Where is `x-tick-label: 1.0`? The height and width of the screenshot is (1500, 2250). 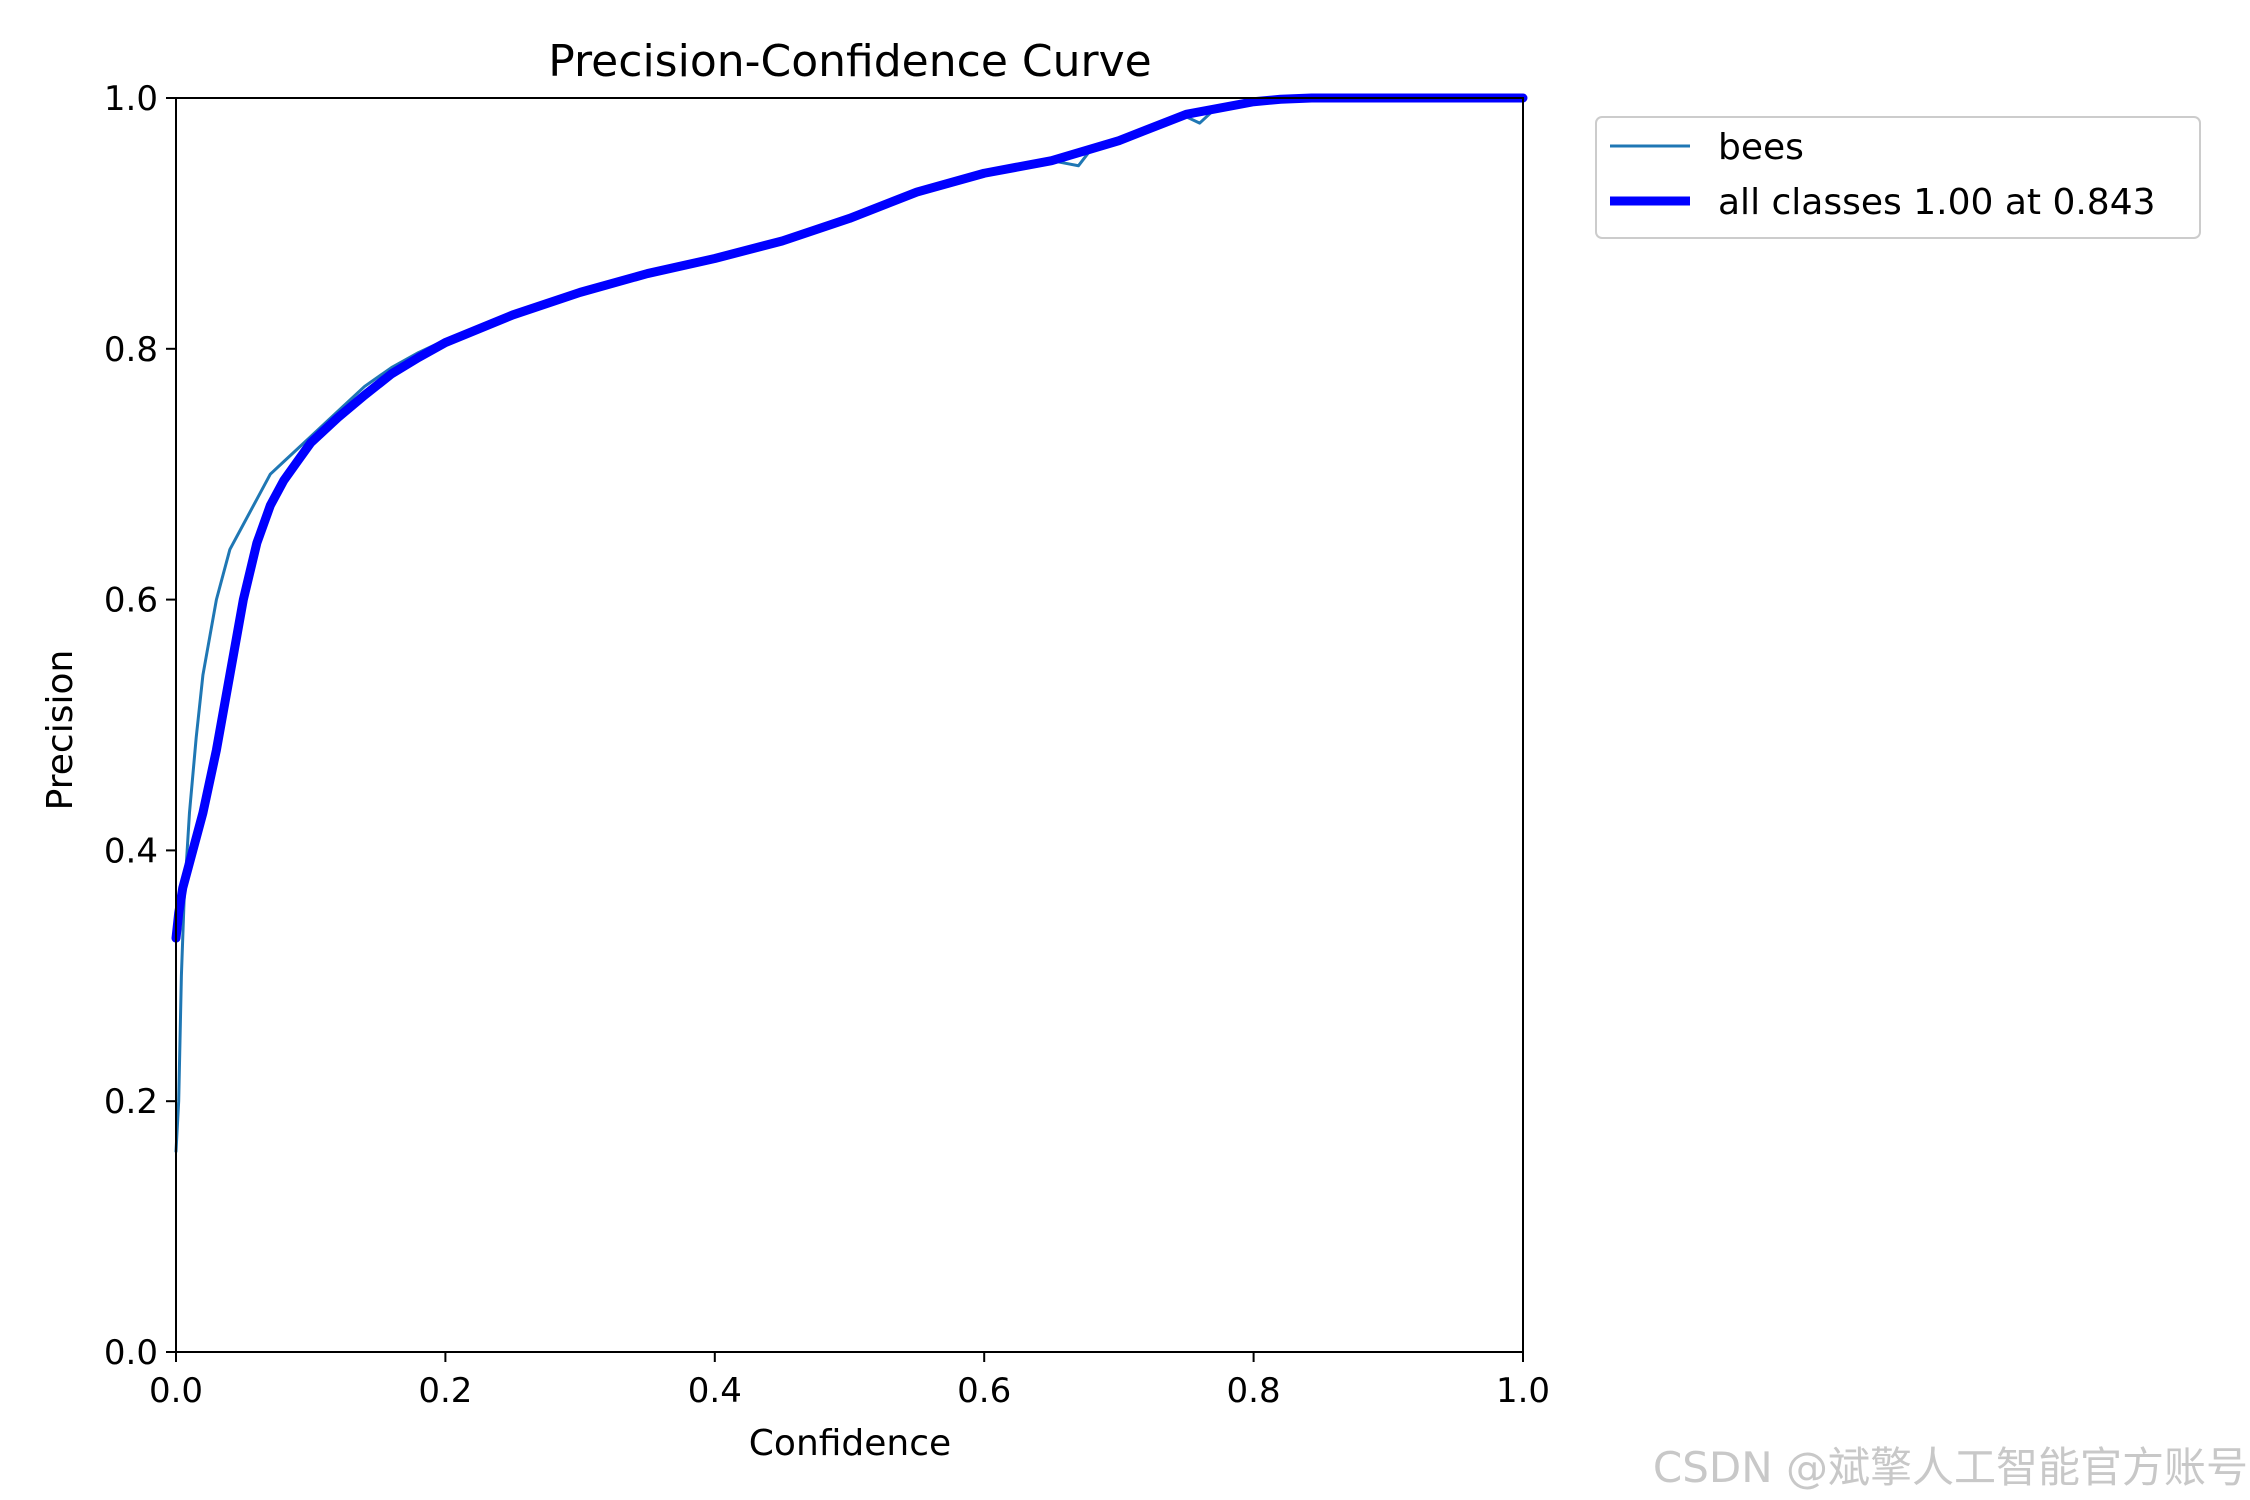
x-tick-label: 1.0 is located at coordinates (1523, 1391).